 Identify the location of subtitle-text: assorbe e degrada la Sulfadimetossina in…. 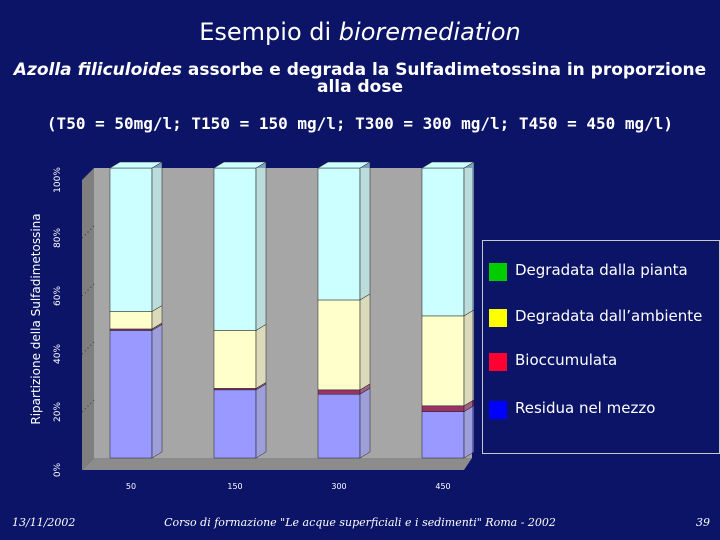
(444, 78).